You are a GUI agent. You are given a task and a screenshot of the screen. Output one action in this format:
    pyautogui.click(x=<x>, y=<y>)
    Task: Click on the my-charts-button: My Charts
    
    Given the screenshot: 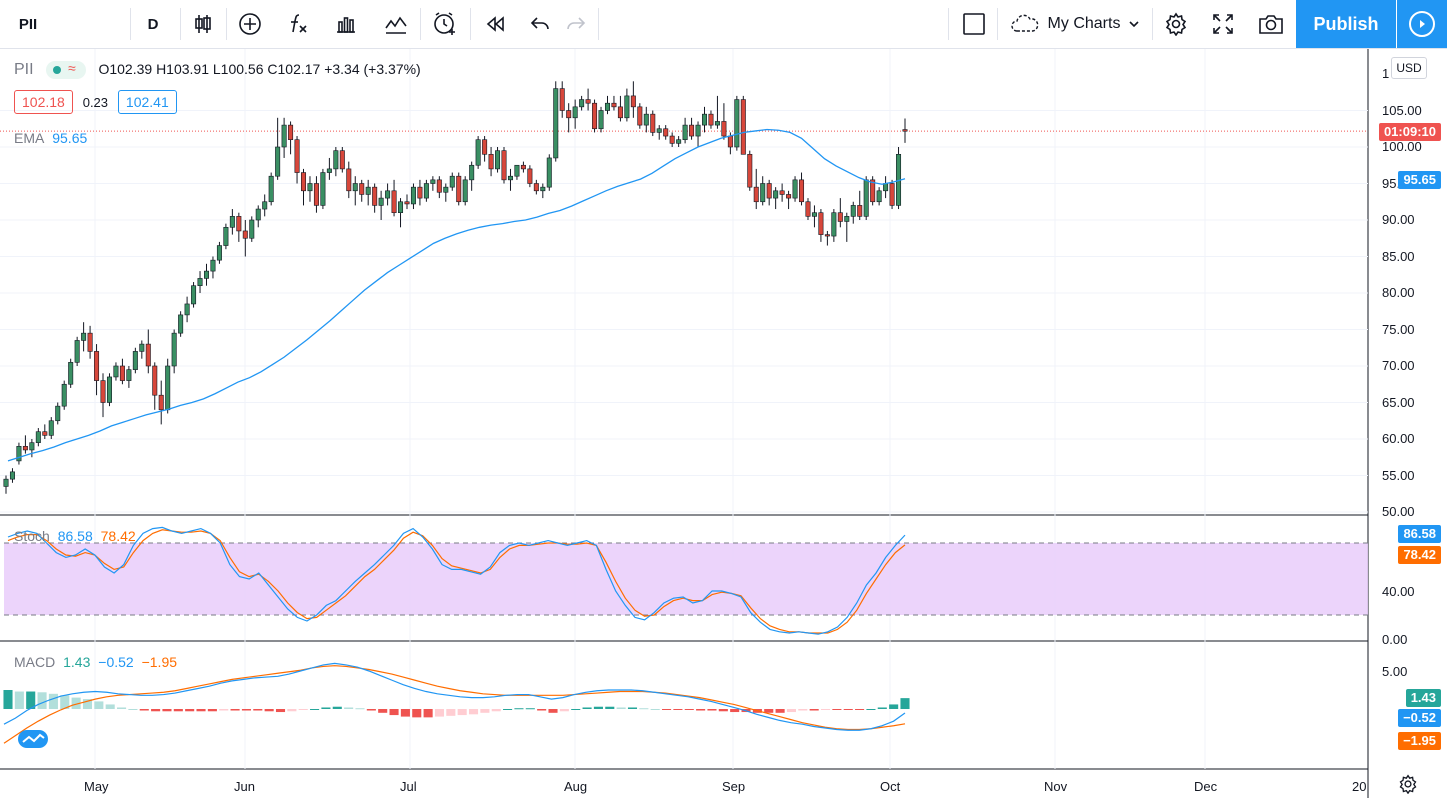 What is the action you would take?
    pyautogui.click(x=1075, y=24)
    